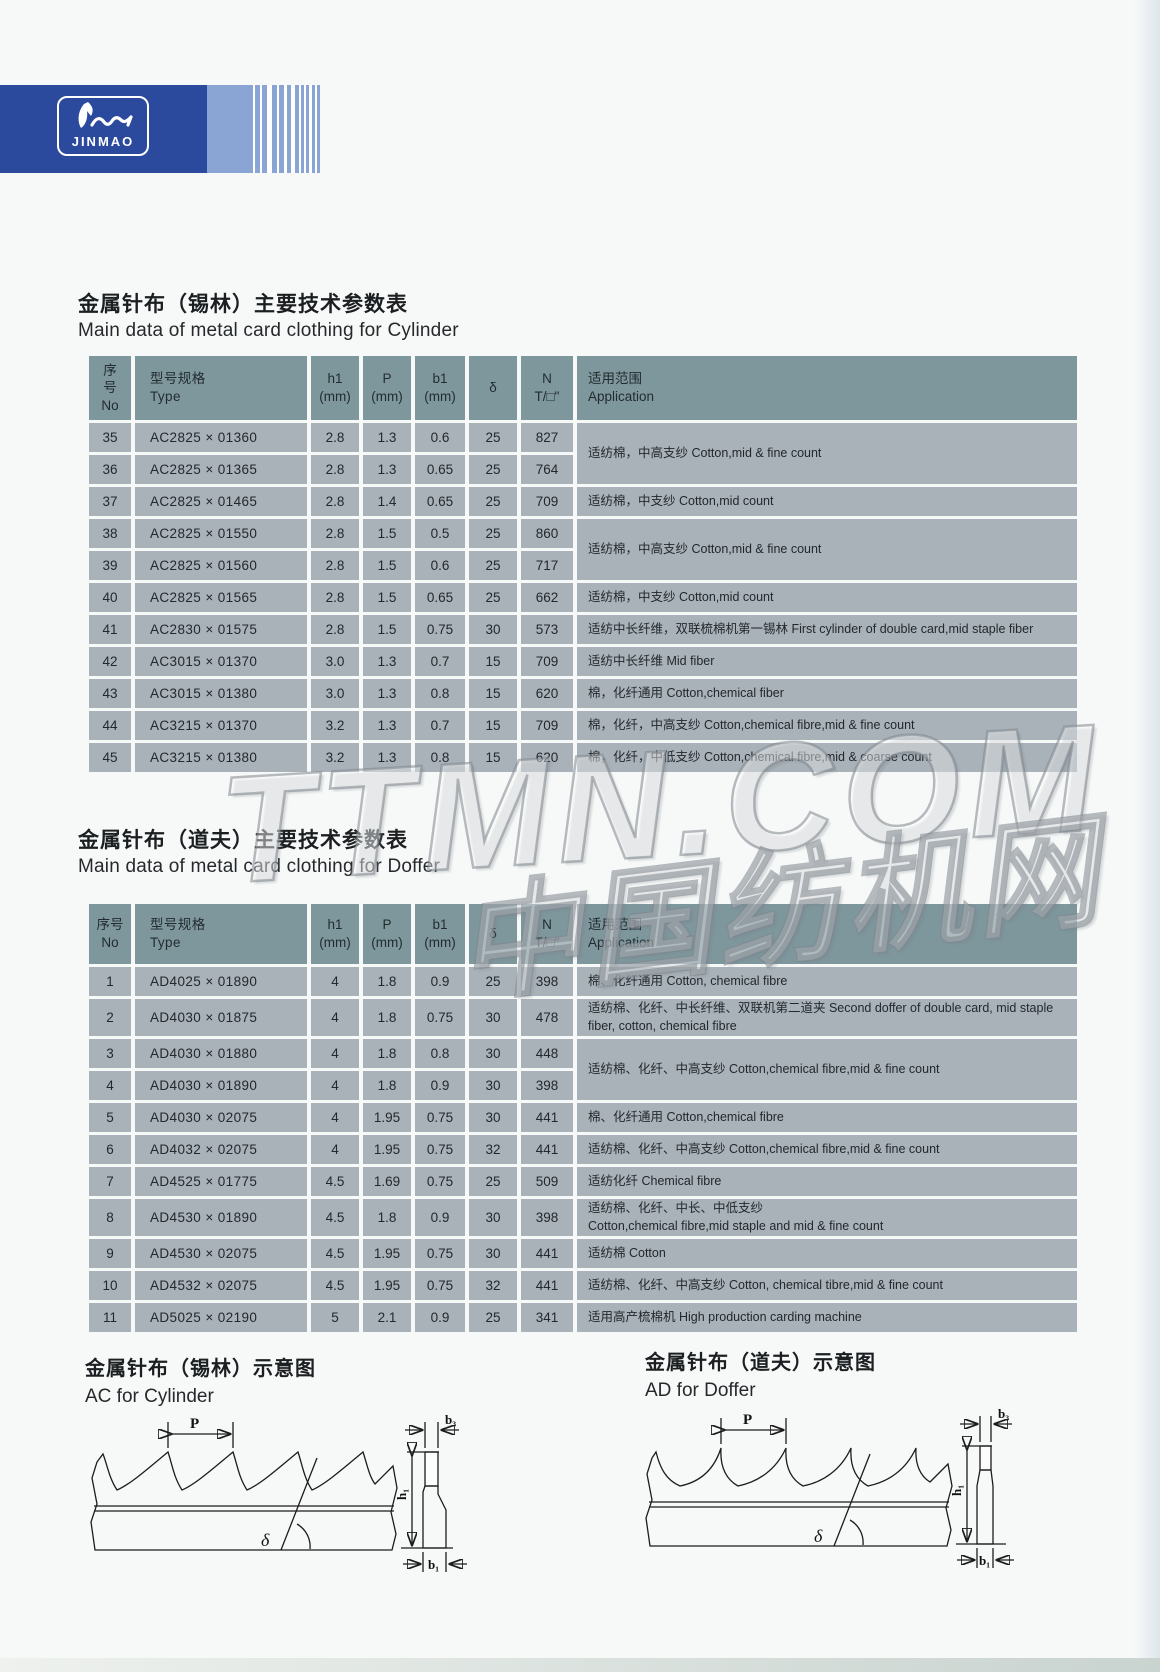 The height and width of the screenshot is (1672, 1160). Describe the element at coordinates (827, 661) in the screenshot. I see `cell-app: 适纺中长纤维 Mid fiber` at that location.